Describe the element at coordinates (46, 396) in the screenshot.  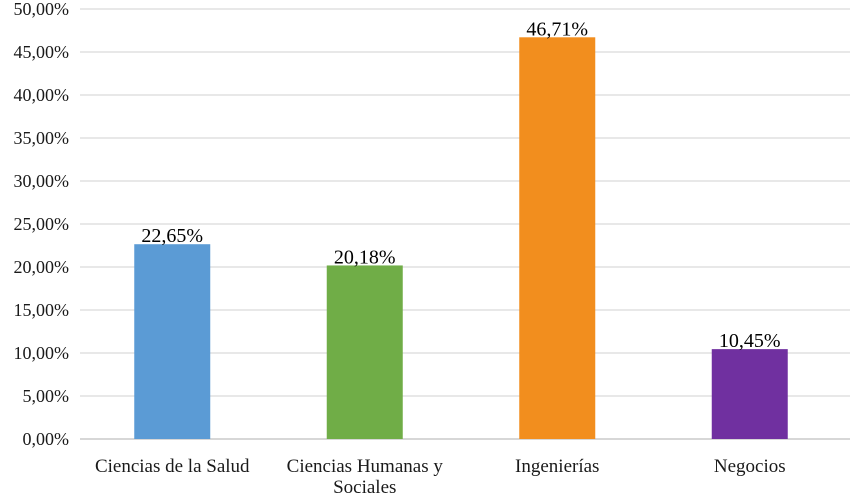
I see `y-tick-label: 5,00%` at that location.